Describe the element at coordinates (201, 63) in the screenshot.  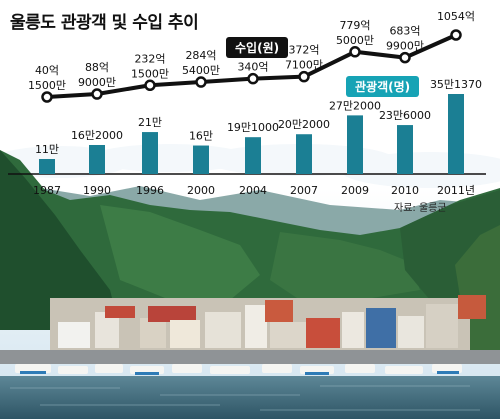
I see `revenue-value-label: 284억 5400만` at that location.